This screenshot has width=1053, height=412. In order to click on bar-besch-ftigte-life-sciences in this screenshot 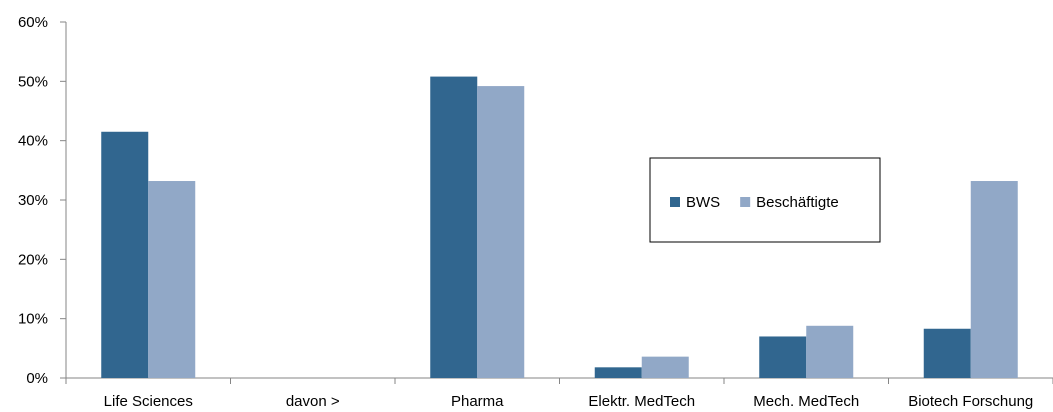, I will do `click(172, 279)`.